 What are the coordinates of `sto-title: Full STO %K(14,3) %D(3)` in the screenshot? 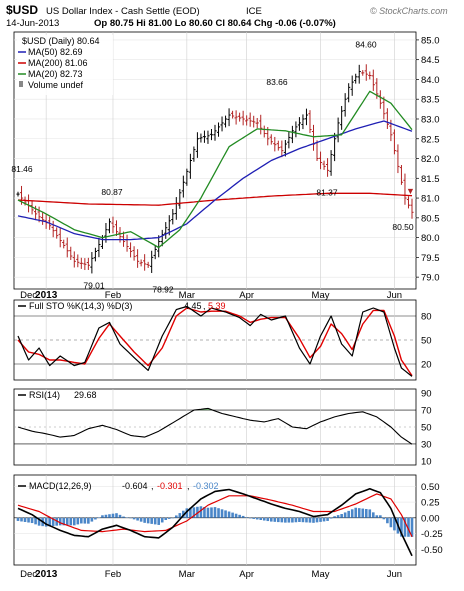 It's located at (80, 306).